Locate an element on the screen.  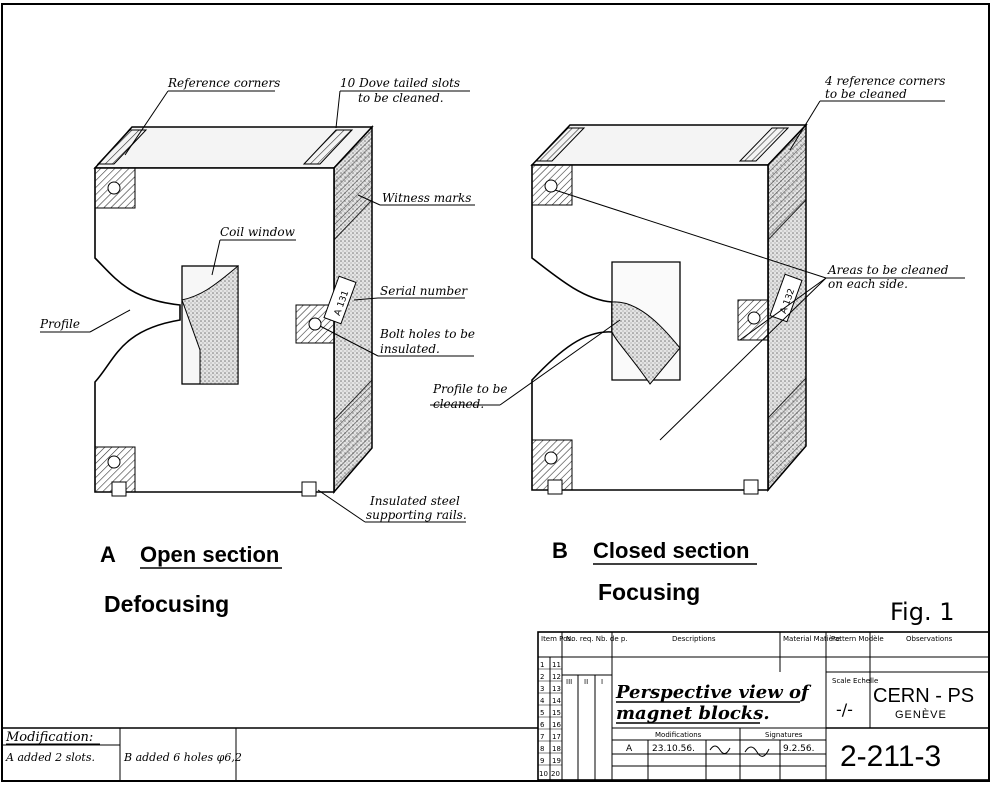
svg-text: 5 is located at coordinates (542, 713).